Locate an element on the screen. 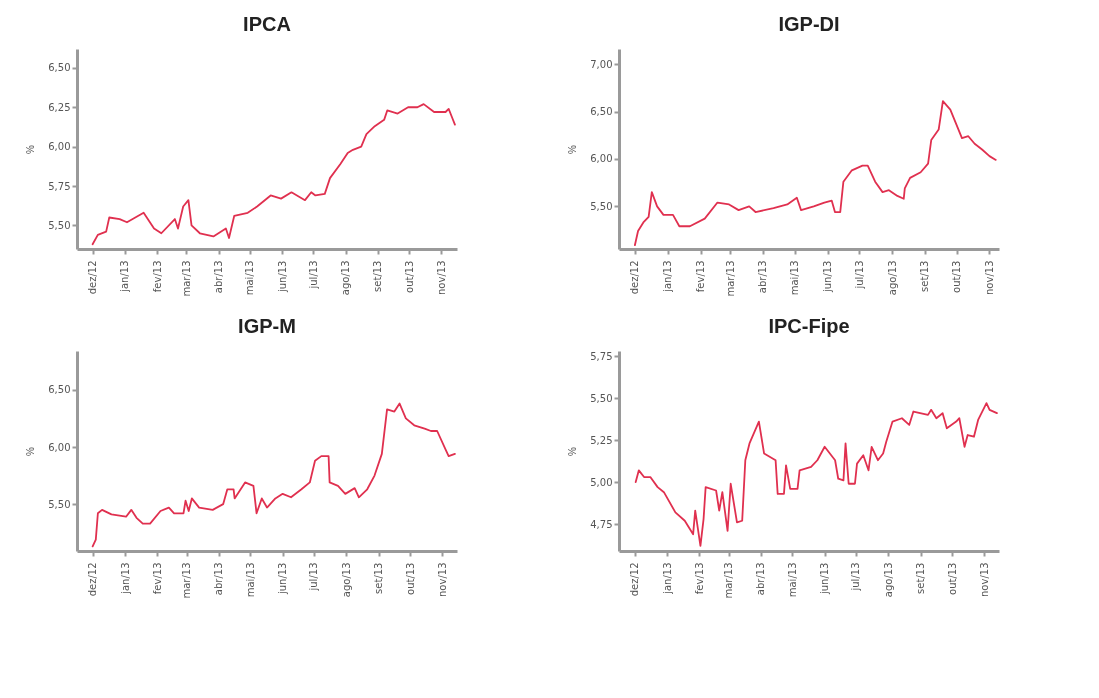 The image size is (1099, 698). chart-title: IPC-Fipe is located at coordinates (809, 326).